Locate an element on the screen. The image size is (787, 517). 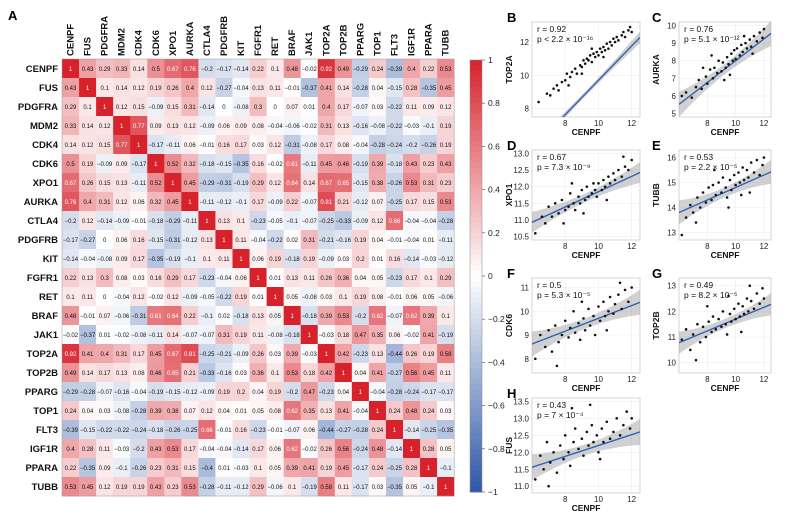
cell-value: −0.31 is located at coordinates (293, 146).